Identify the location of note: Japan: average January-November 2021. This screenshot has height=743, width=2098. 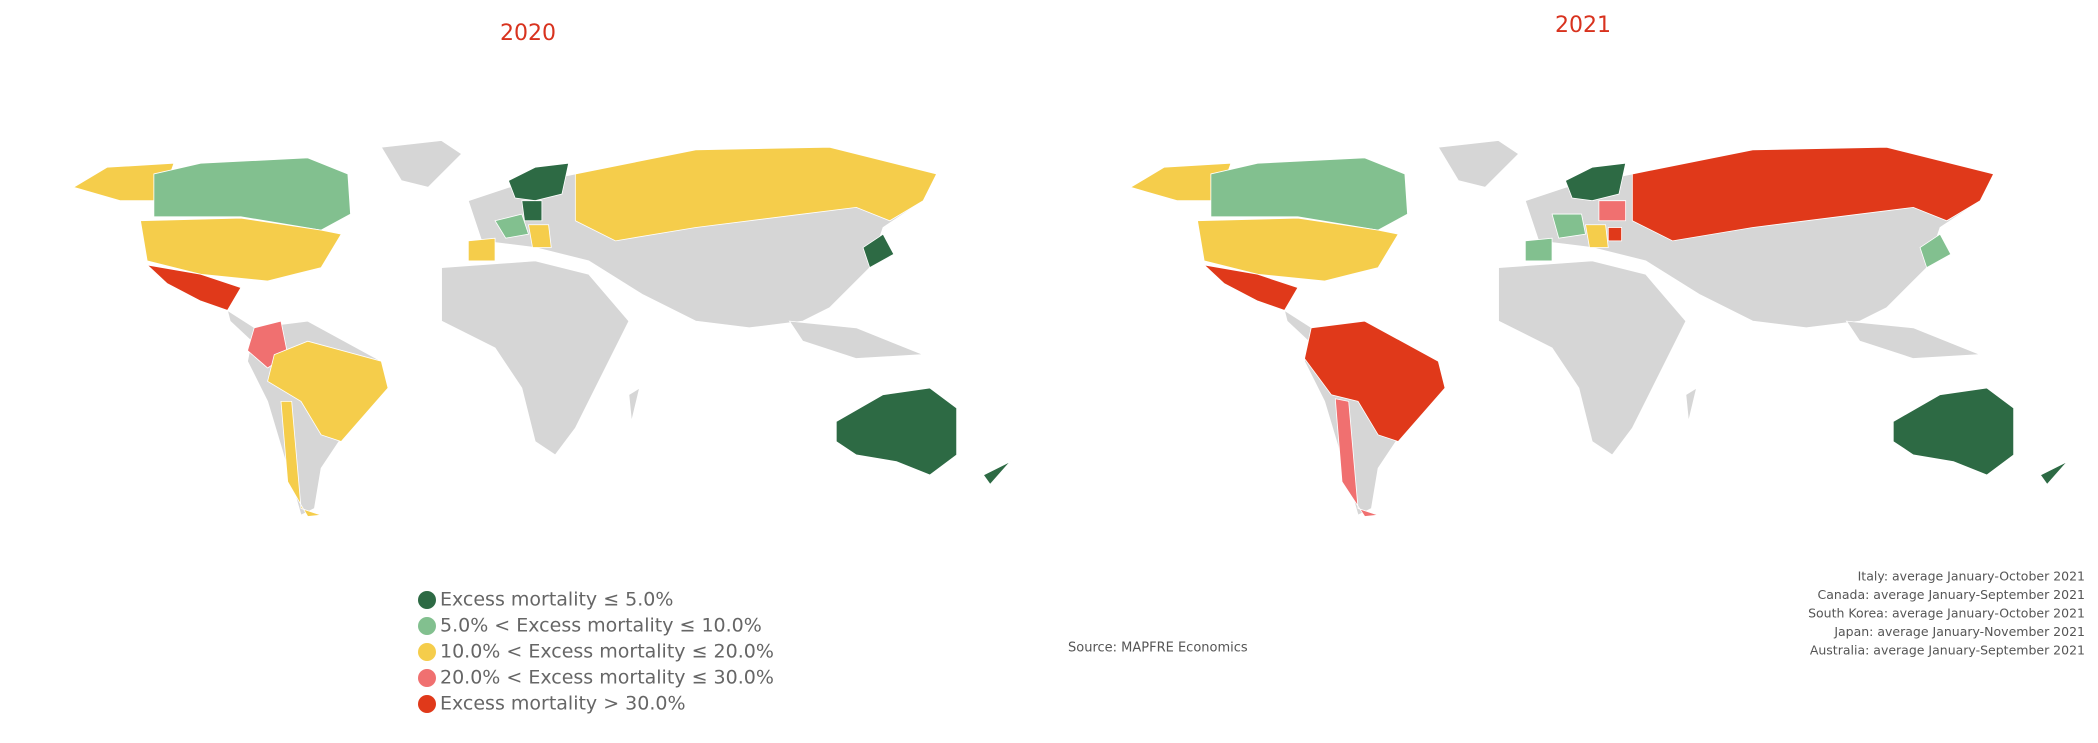
(1959, 631).